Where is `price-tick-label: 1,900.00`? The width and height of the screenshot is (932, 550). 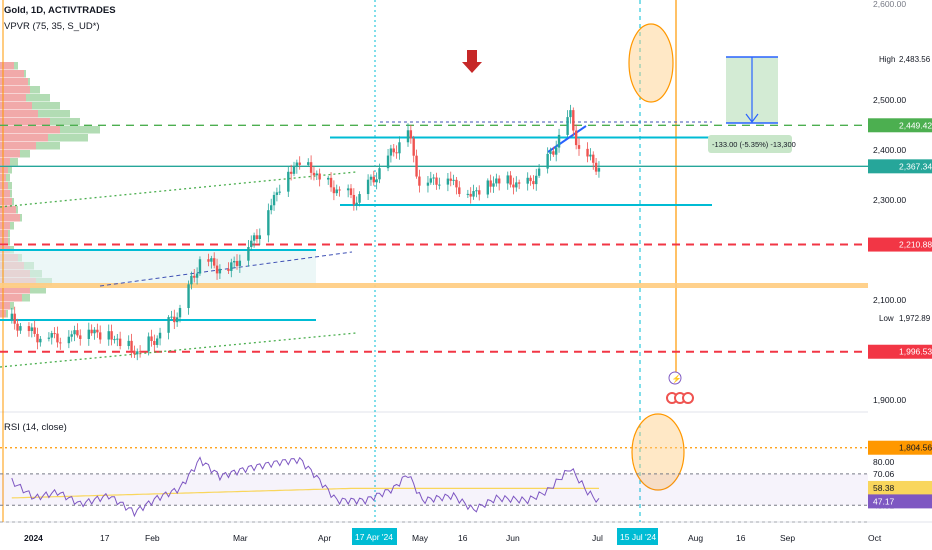
price-tick-label: 1,900.00 is located at coordinates (889, 400).